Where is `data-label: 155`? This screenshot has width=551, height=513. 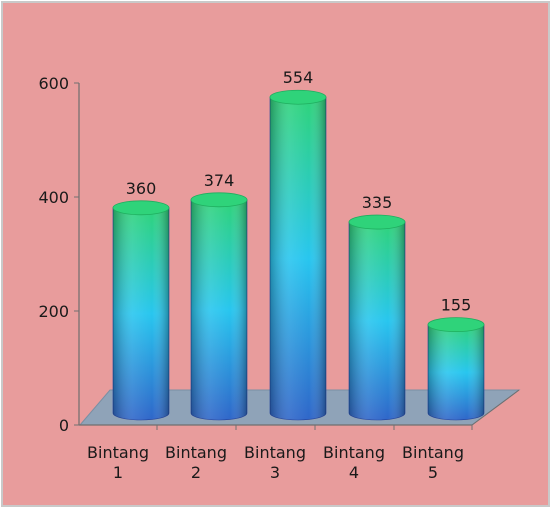 data-label: 155 is located at coordinates (456, 305).